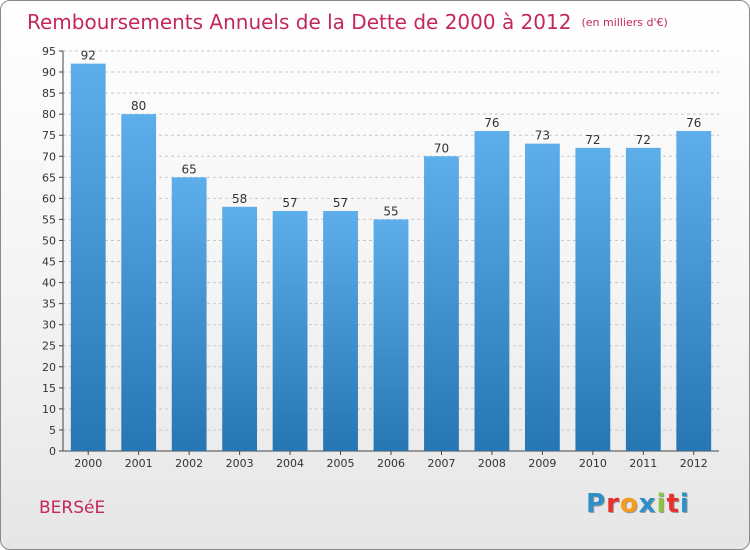  What do you see at coordinates (138, 106) in the screenshot?
I see `bar-value-label: 80` at bounding box center [138, 106].